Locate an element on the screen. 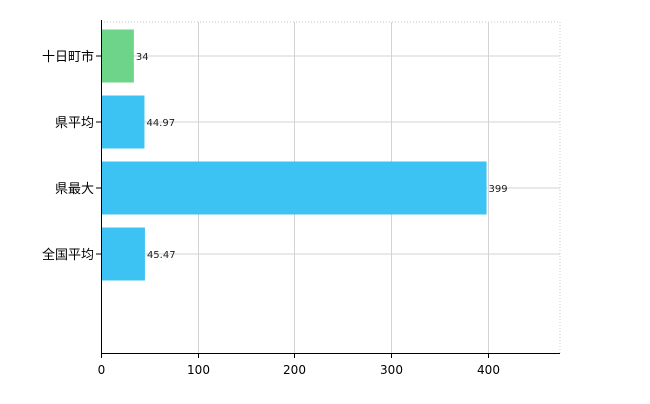 This screenshot has height=404, width=650. category-label: 県平均 is located at coordinates (74, 123).